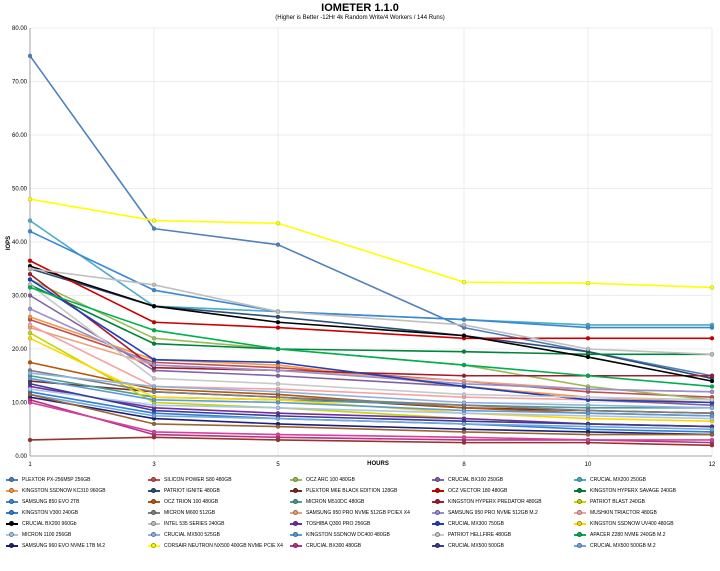 Image resolution: width=720 pixels, height=571 pixels. What do you see at coordinates (20, 190) in the screenshot?
I see `y-tick-label: 50.00` at bounding box center [20, 190].